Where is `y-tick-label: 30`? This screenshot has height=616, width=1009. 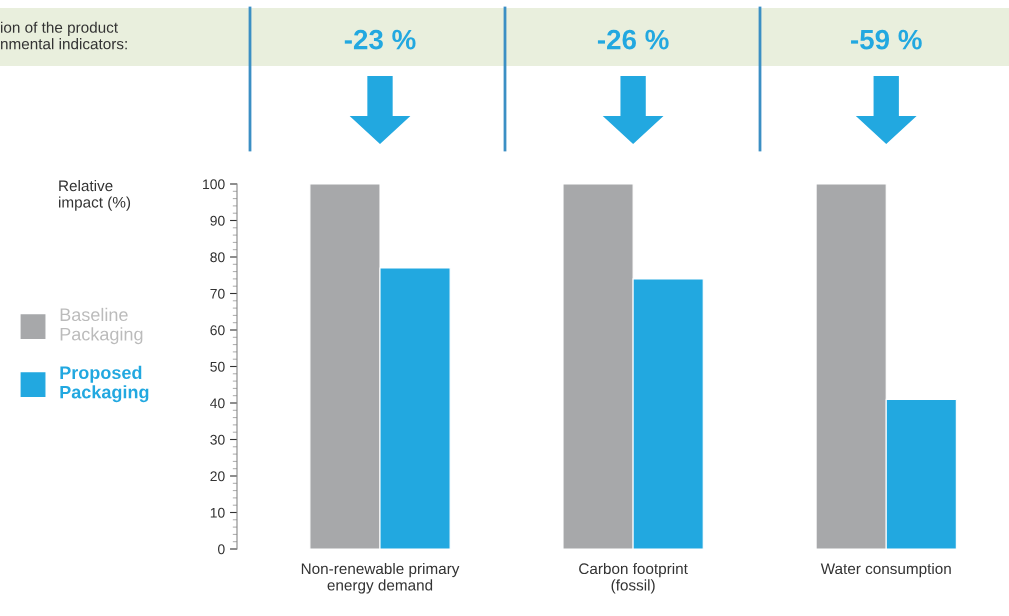 y-tick-label: 30 is located at coordinates (217, 439).